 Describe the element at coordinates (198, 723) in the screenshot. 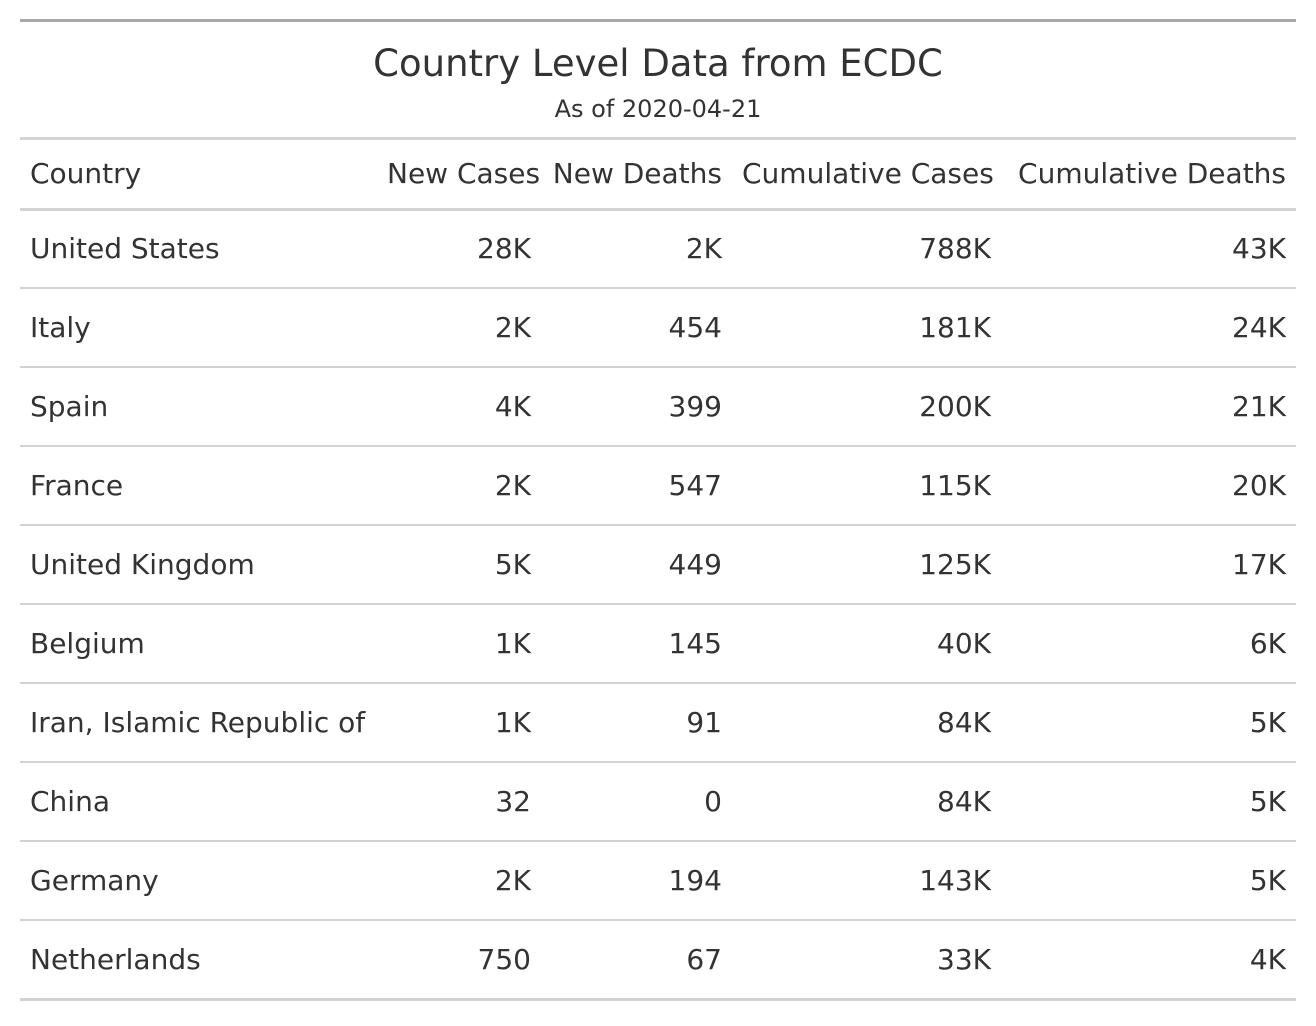

I see `cell-country: Iran, Islamic Republic of` at that location.